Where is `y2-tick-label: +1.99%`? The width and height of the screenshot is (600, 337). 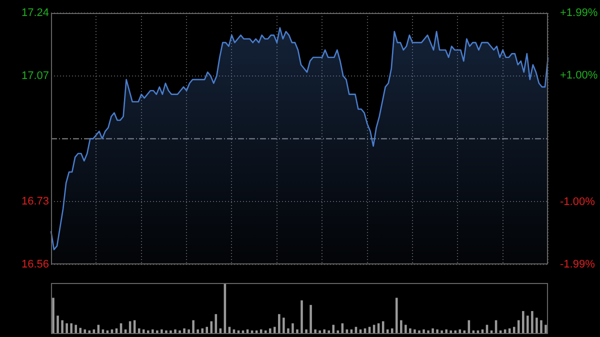
y2-tick-label: +1.99% is located at coordinates (579, 13).